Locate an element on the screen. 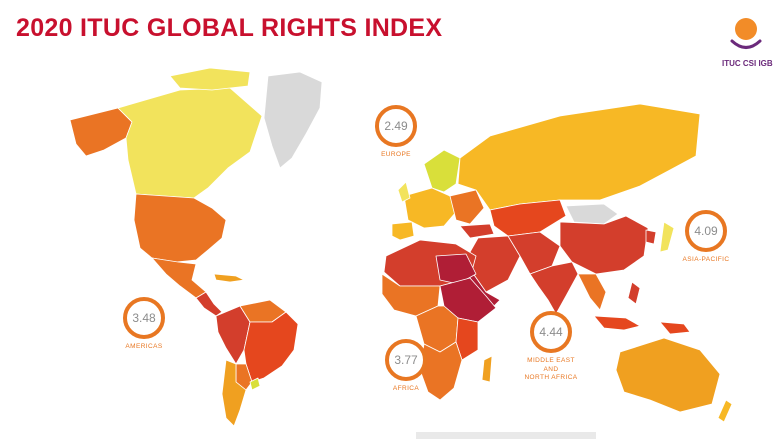  iberia is located at coordinates (403, 231).